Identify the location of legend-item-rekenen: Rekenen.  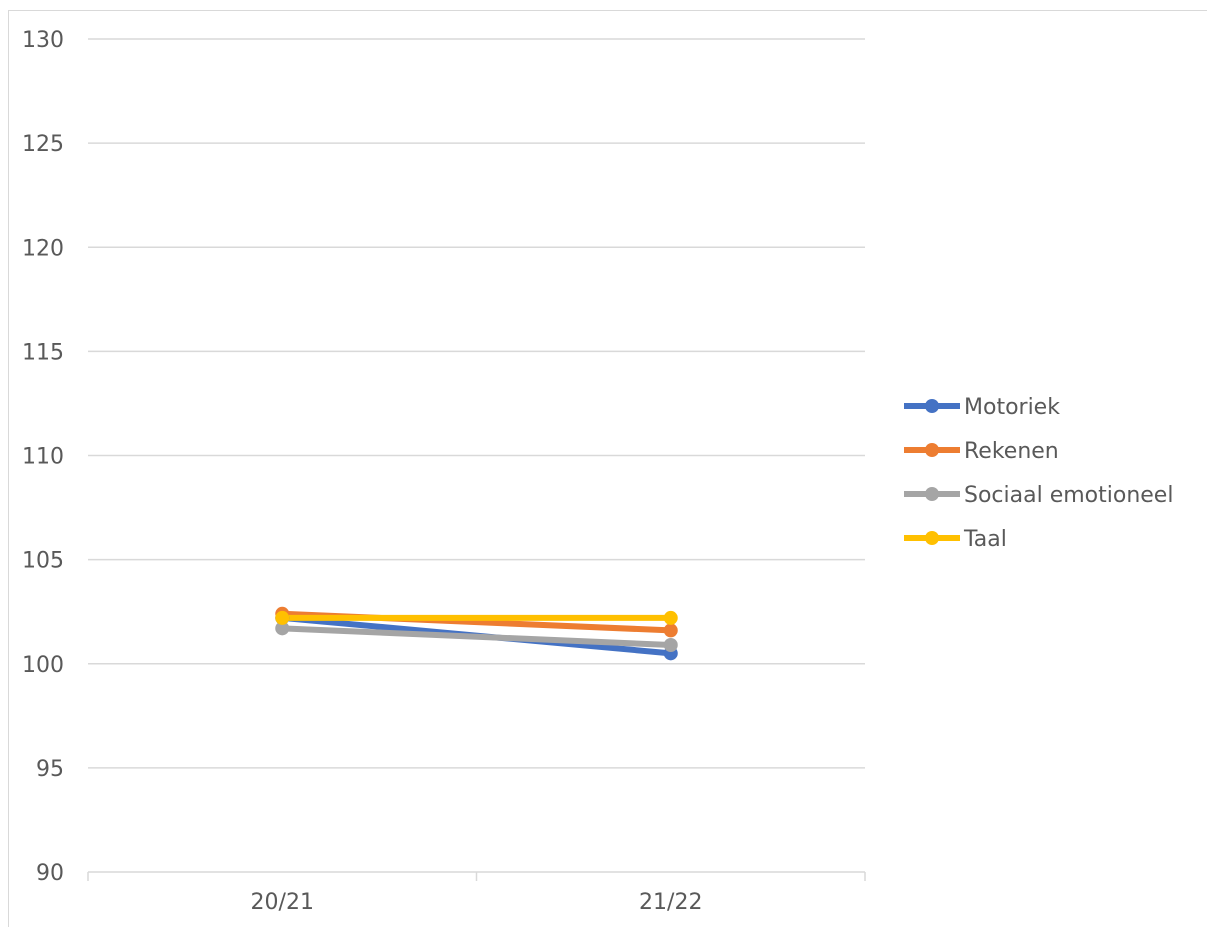
(981, 451).